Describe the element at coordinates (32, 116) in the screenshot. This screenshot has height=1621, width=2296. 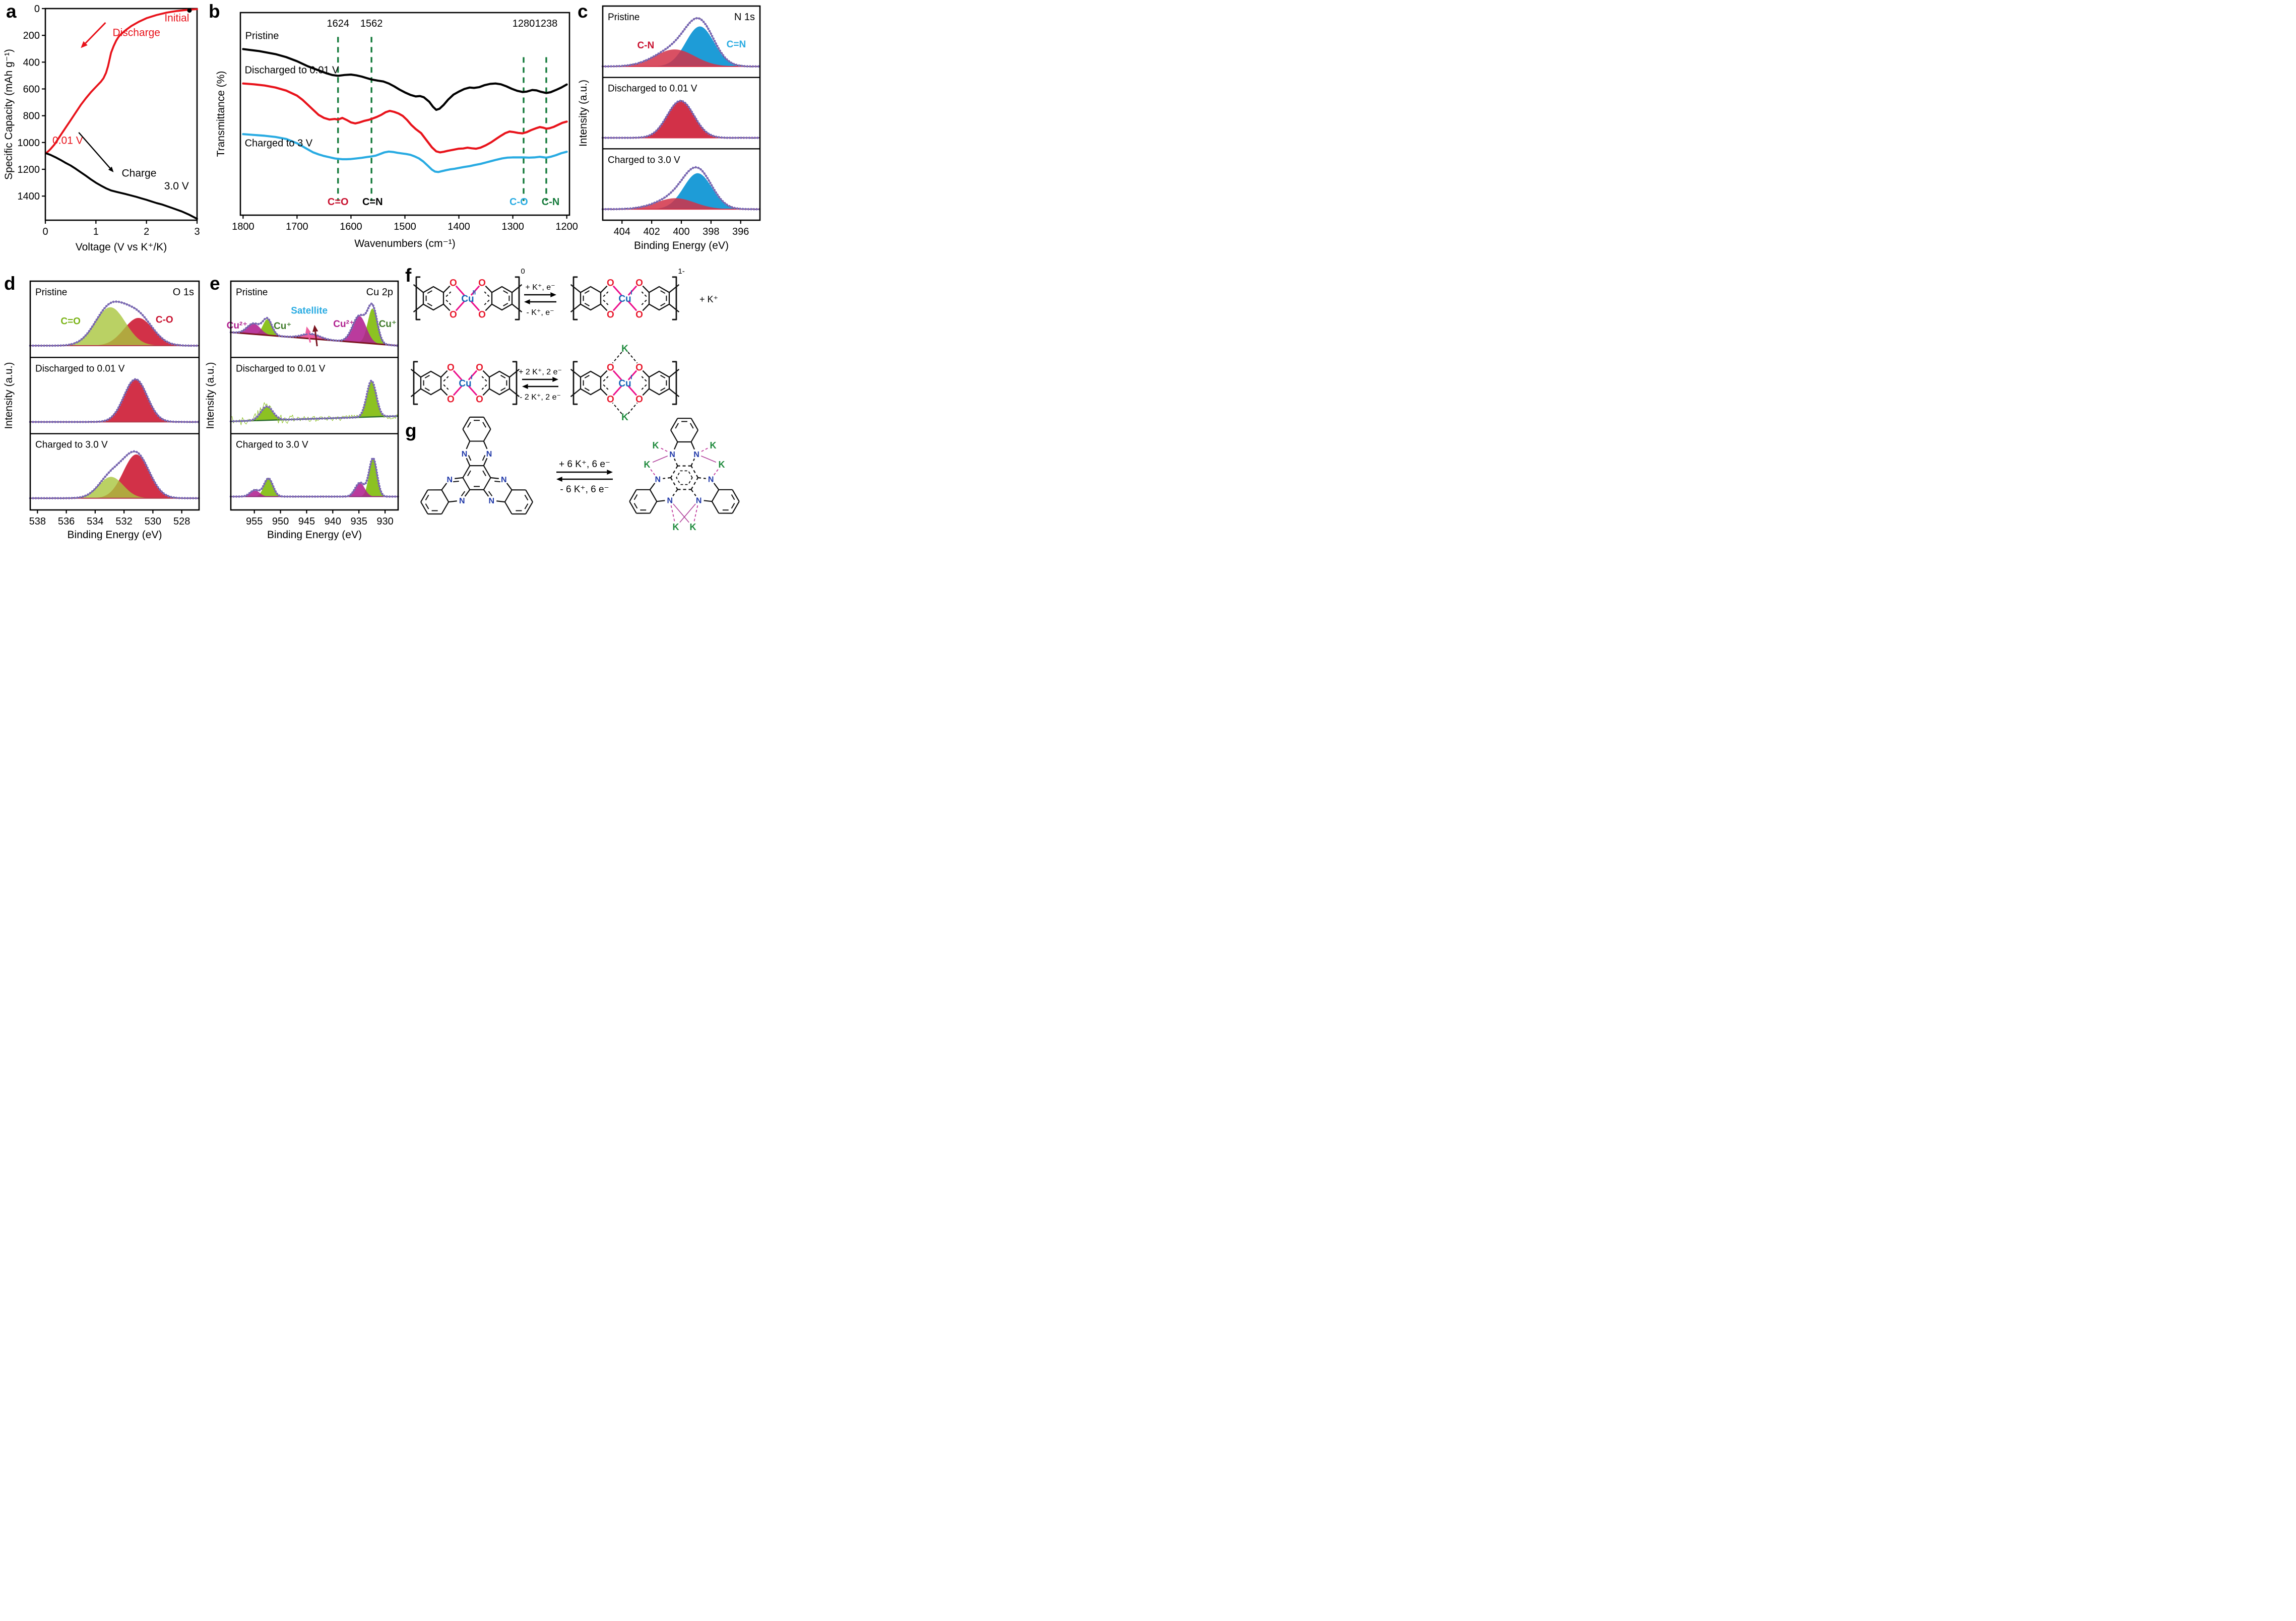
I see `y-tick-label: 800` at that location.